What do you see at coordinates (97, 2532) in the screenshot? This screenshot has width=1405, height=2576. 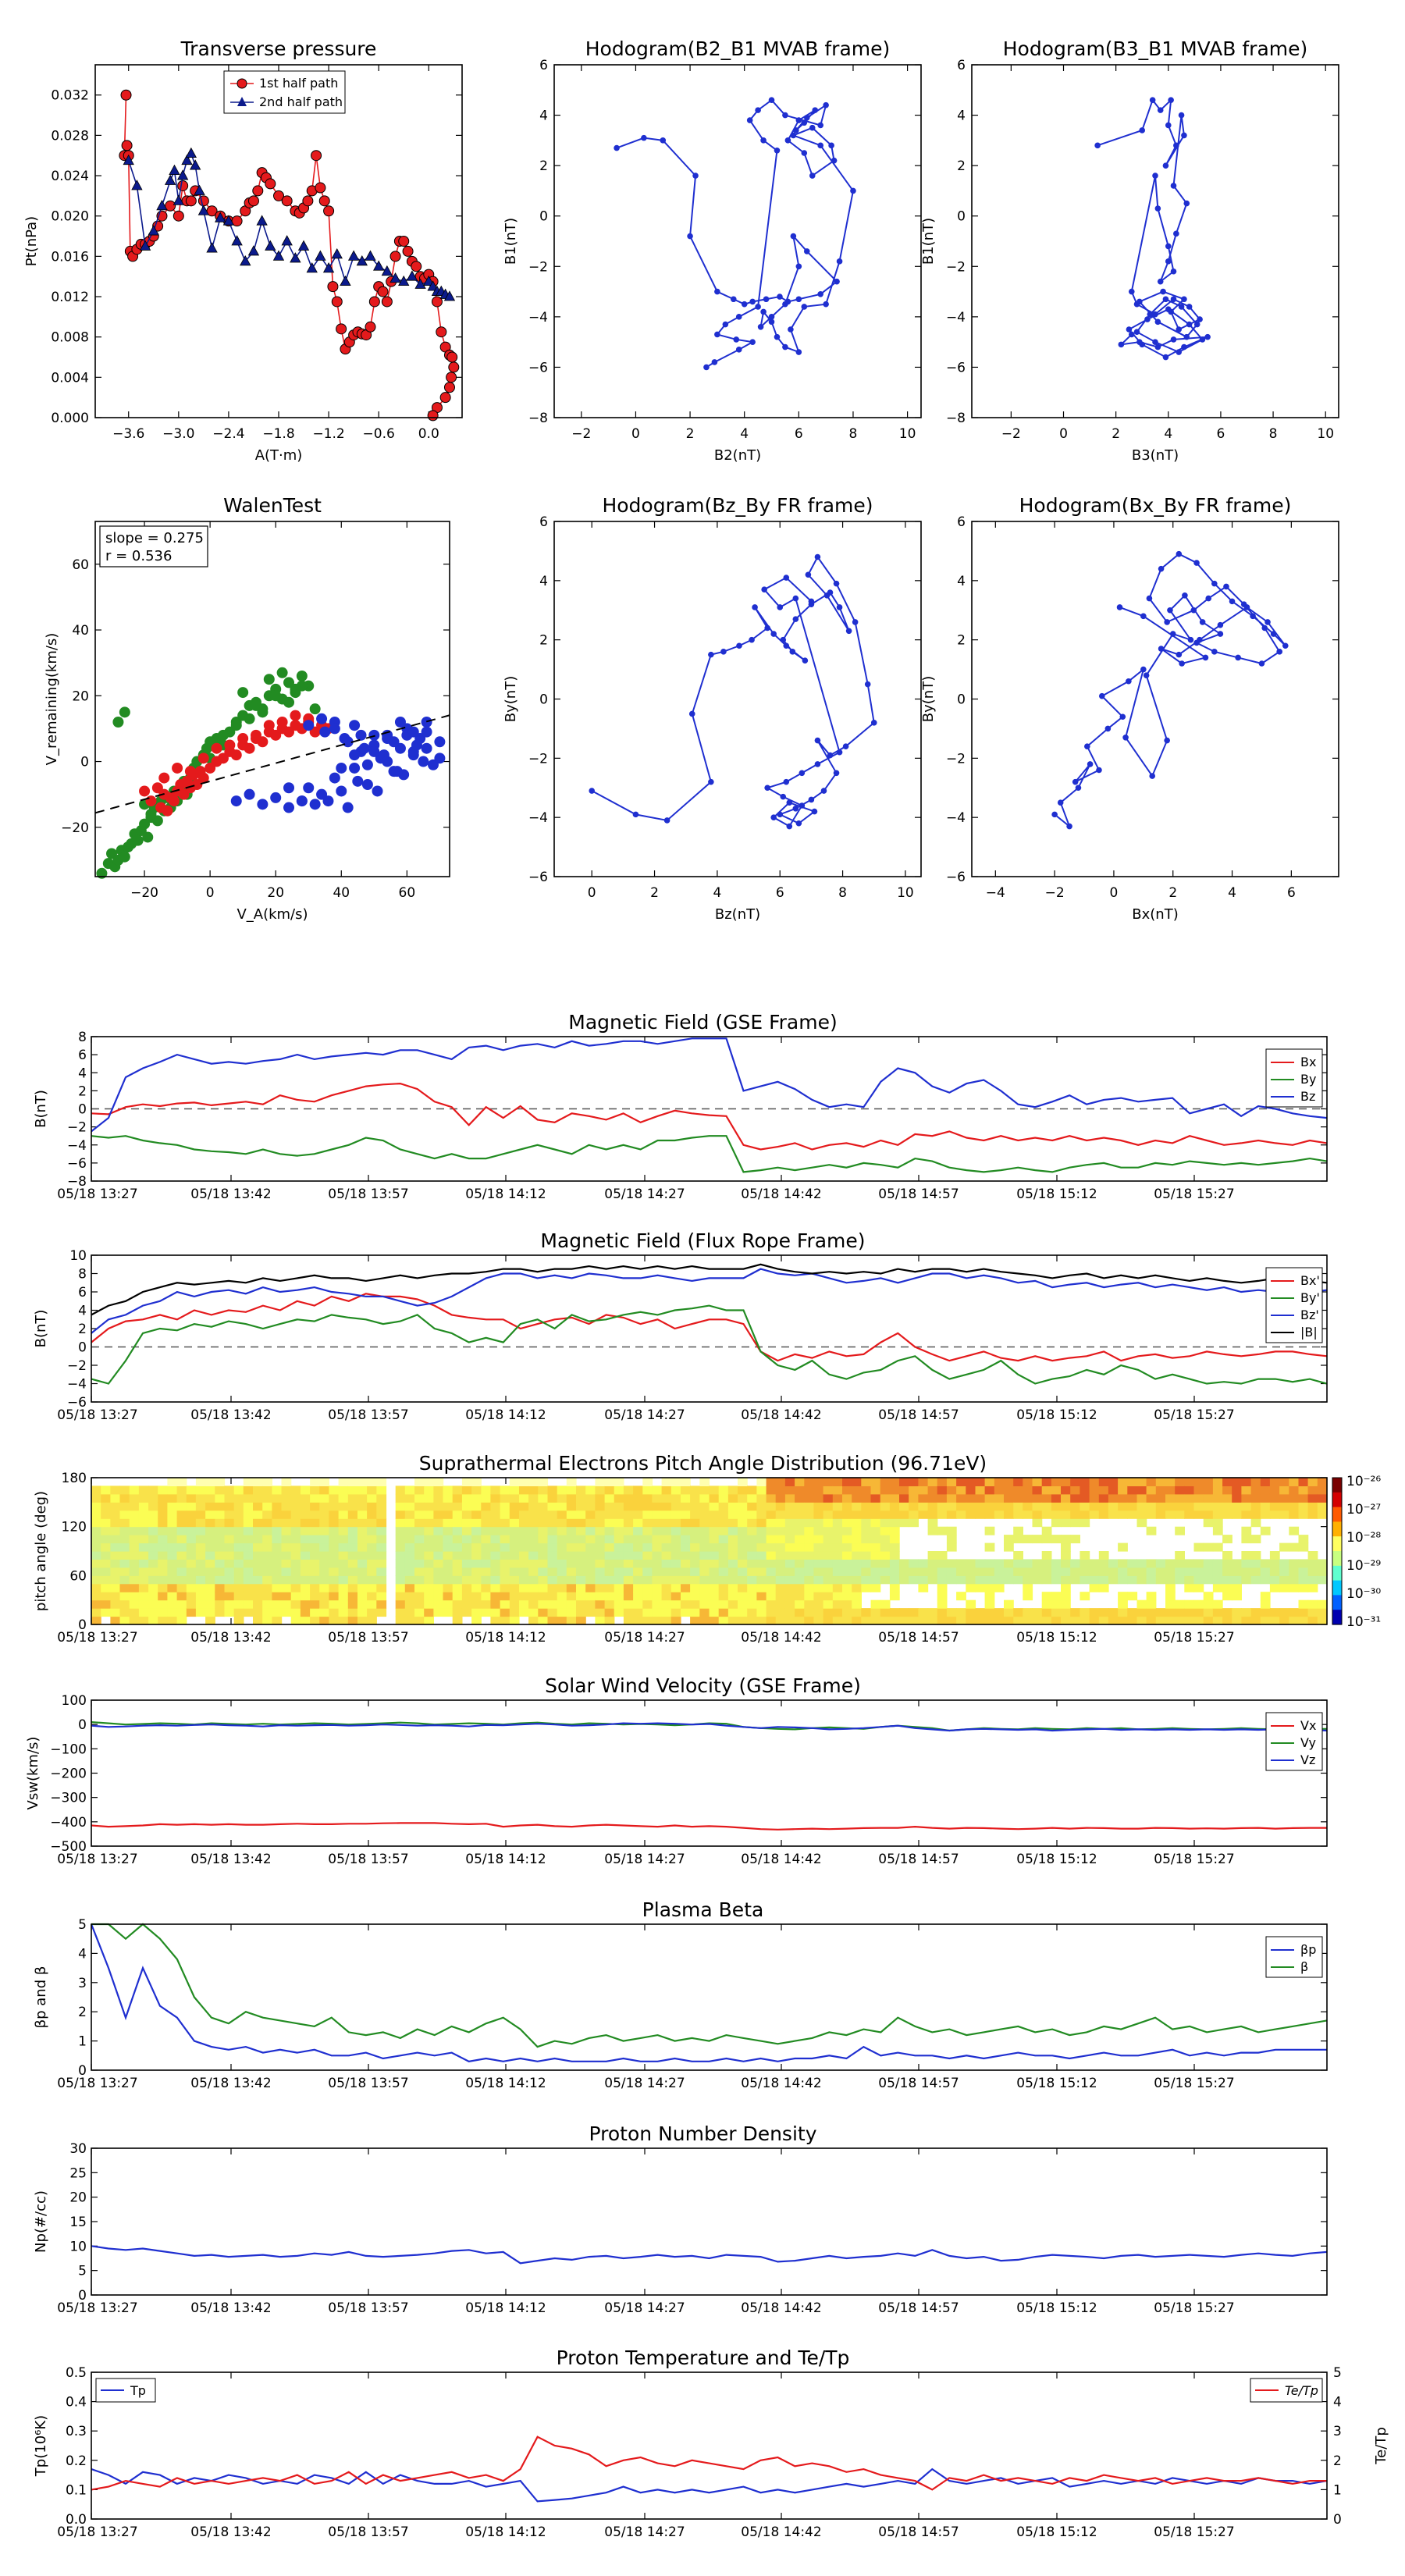 I see `tp-time-label: 05/18 13:27` at bounding box center [97, 2532].